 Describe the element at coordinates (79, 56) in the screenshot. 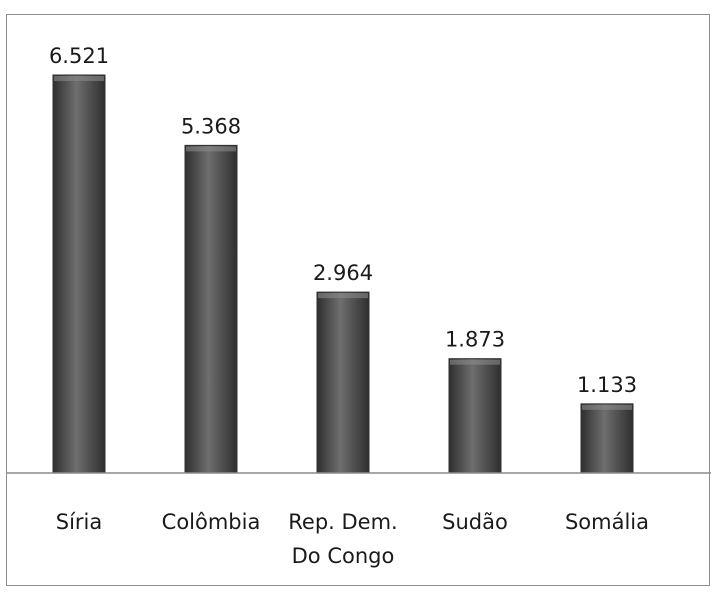

I see `value-label-1: 6.521` at that location.